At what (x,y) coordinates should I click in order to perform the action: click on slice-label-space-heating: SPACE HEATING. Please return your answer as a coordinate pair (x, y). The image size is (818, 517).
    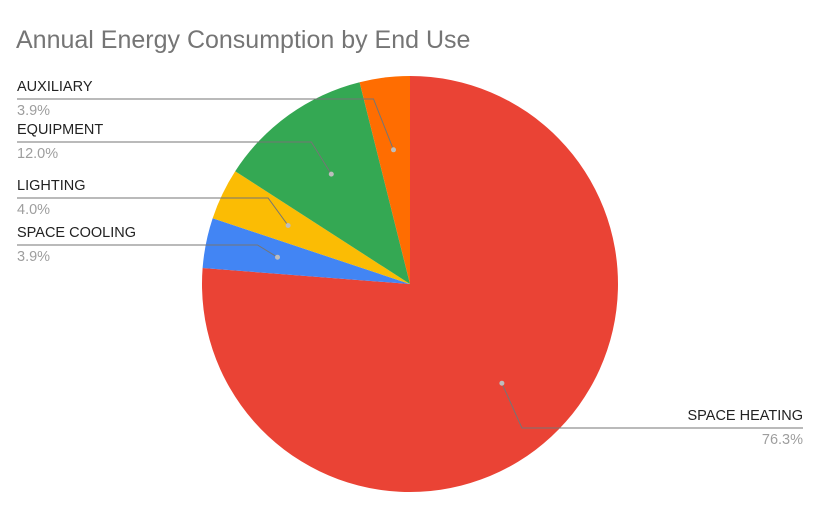
    Looking at the image, I should click on (745, 416).